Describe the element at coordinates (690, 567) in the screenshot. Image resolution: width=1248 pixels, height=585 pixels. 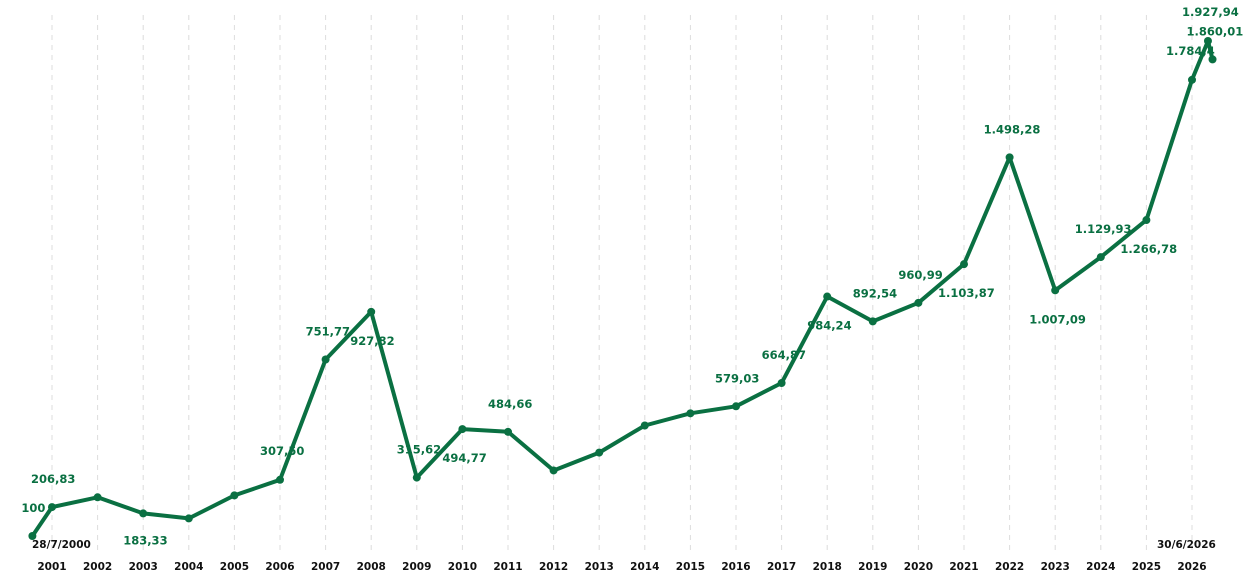
I see `x-tick-label: 2015` at that location.